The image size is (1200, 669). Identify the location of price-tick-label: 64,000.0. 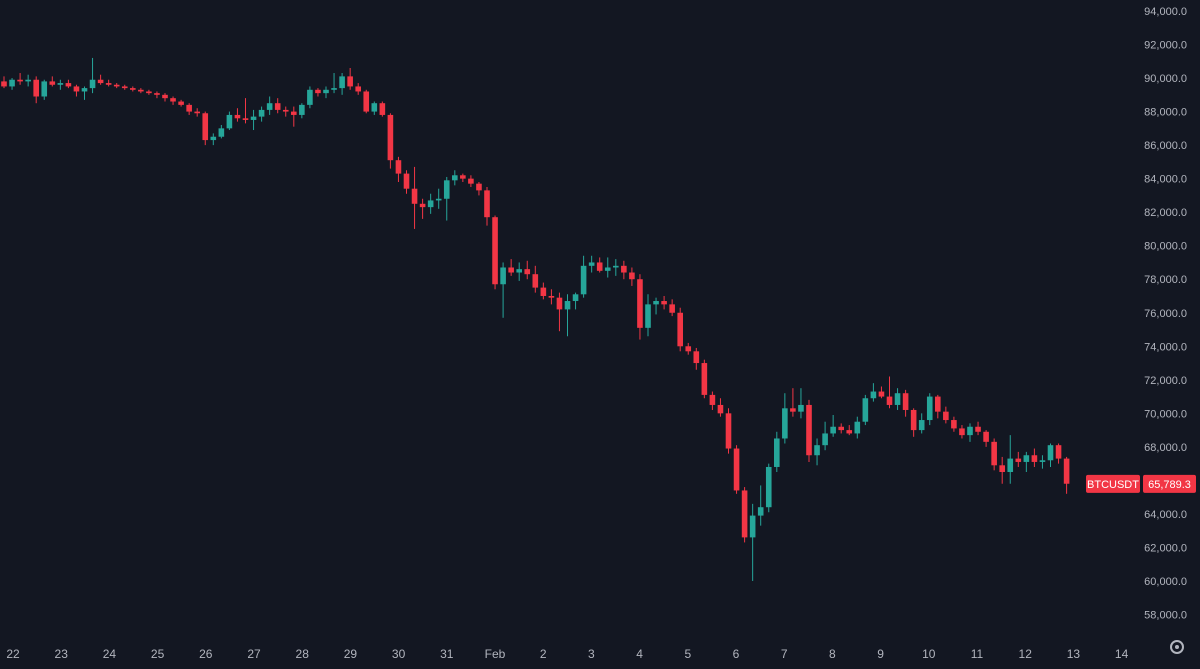
(1165, 515).